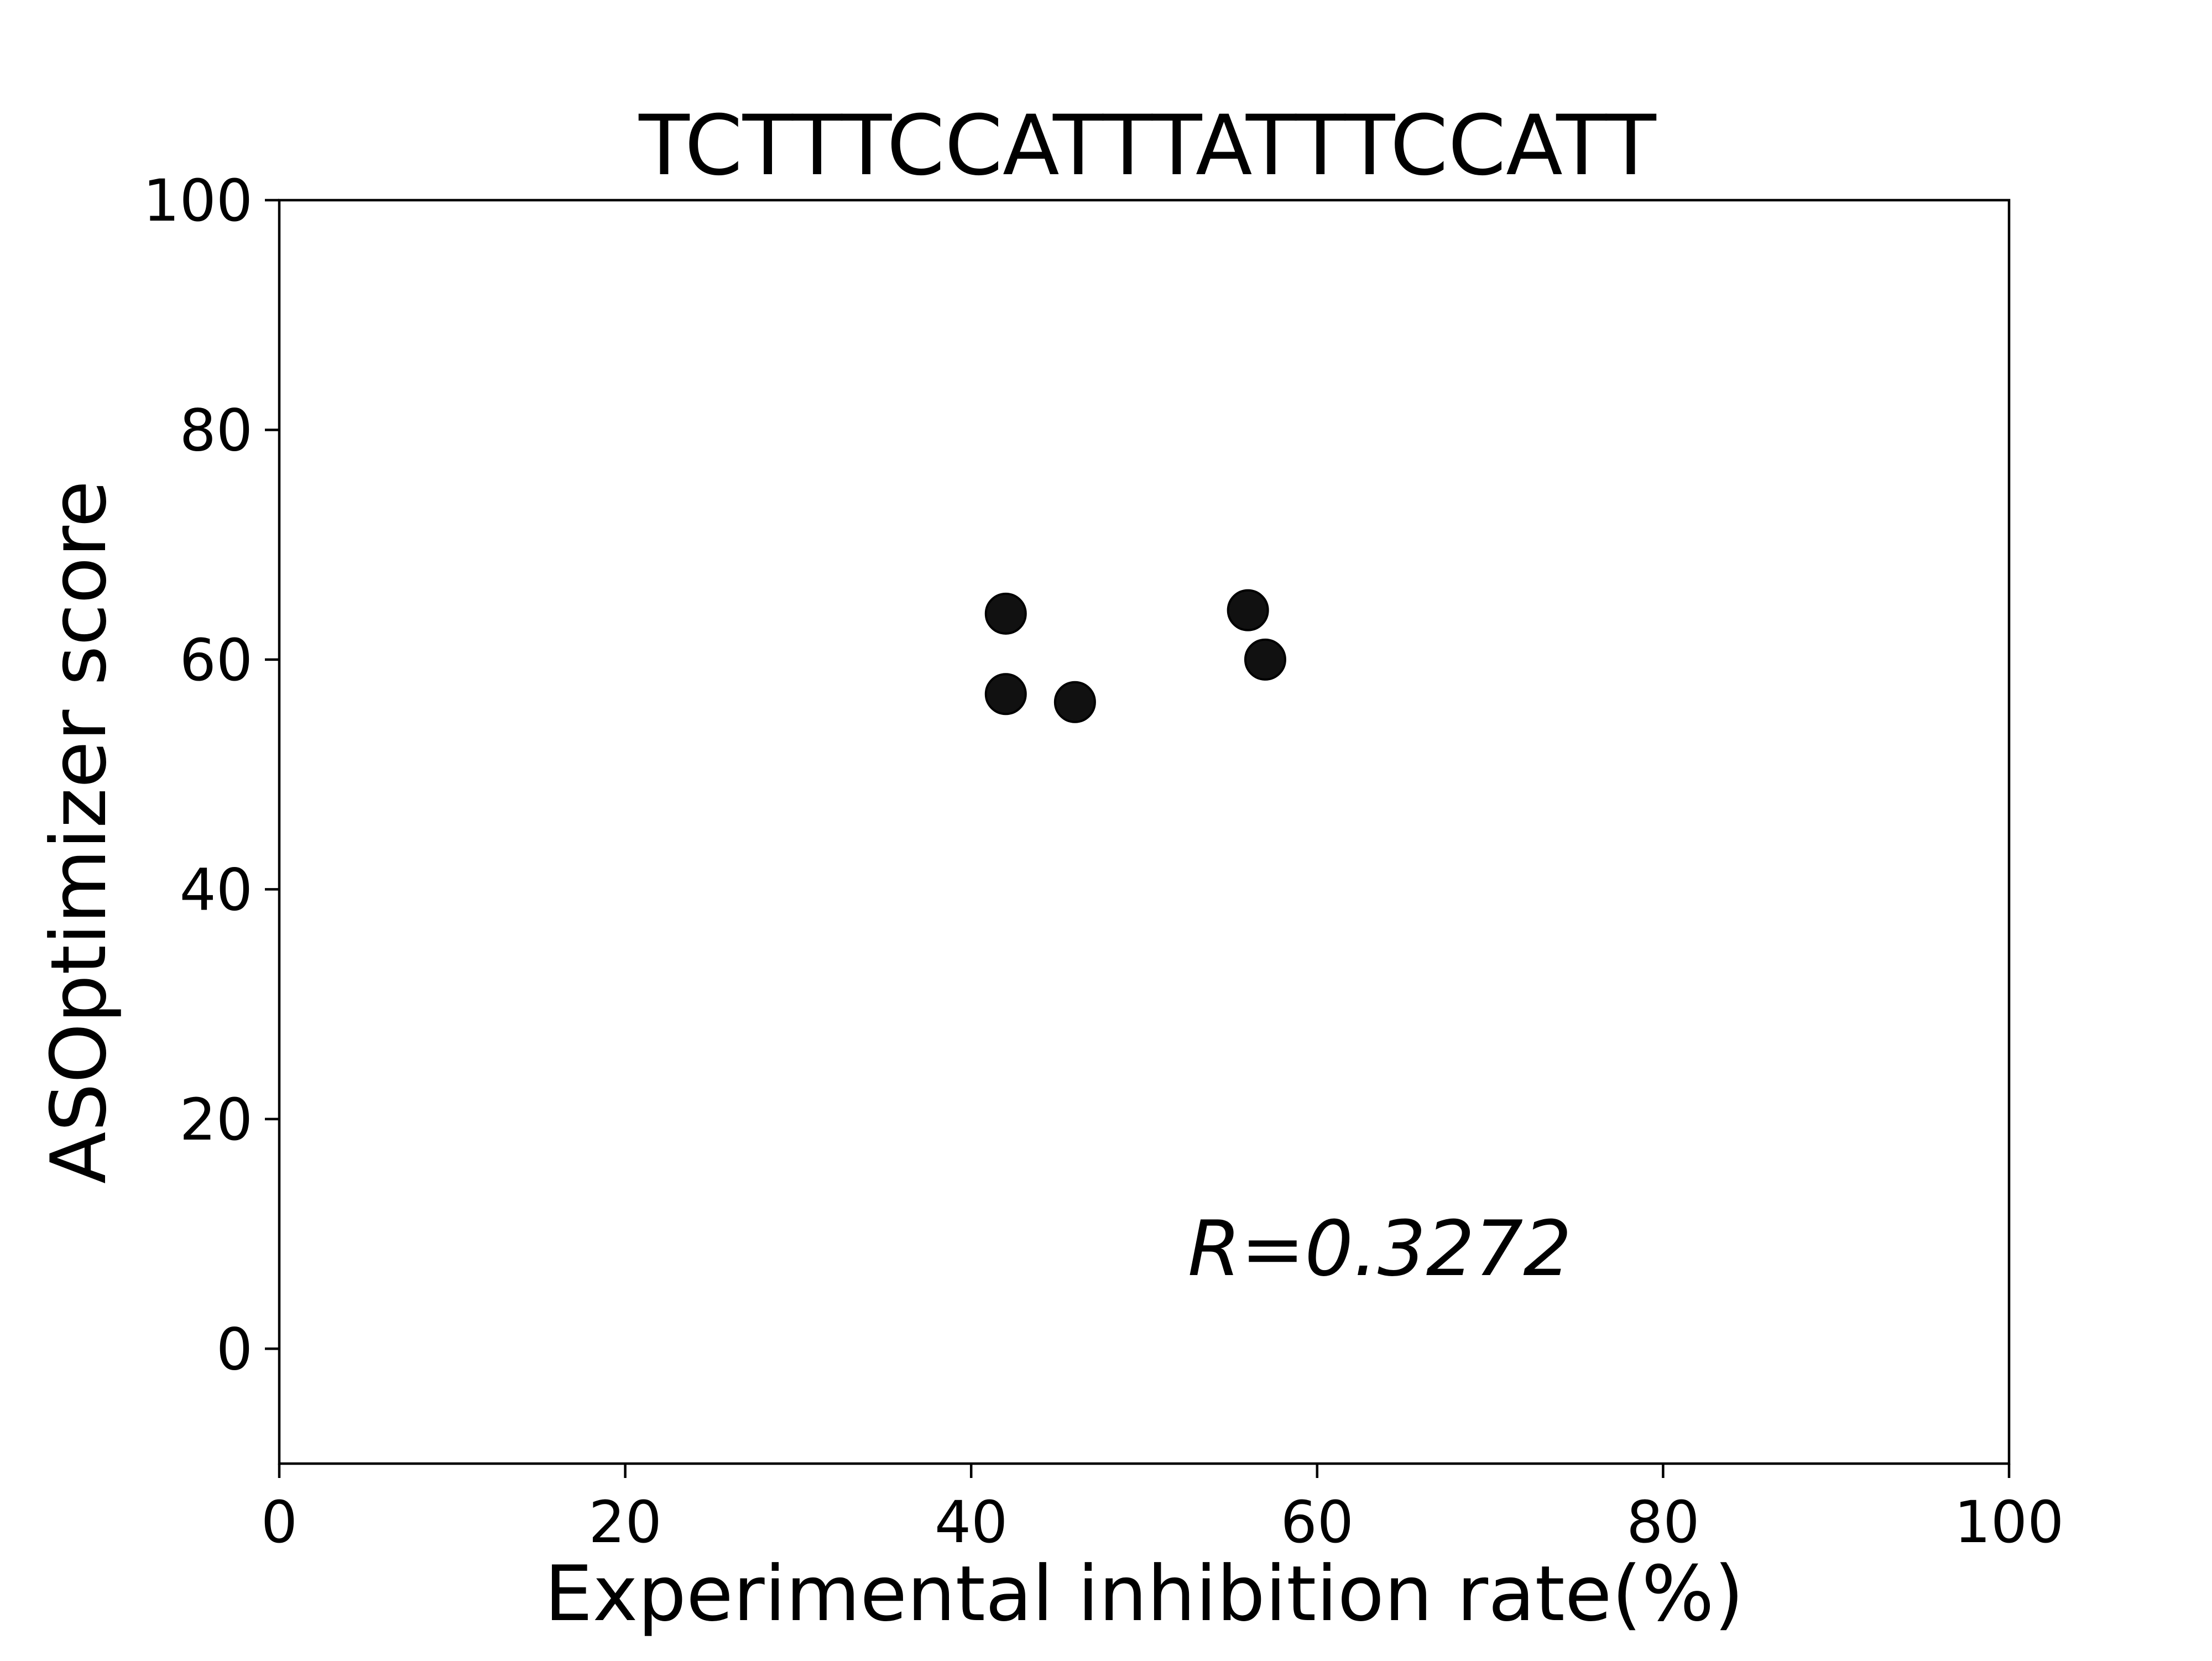 The image size is (2212, 1661). I want to click on x-axis-label: Experimental inhibition rate(%), so click(1145, 1593).